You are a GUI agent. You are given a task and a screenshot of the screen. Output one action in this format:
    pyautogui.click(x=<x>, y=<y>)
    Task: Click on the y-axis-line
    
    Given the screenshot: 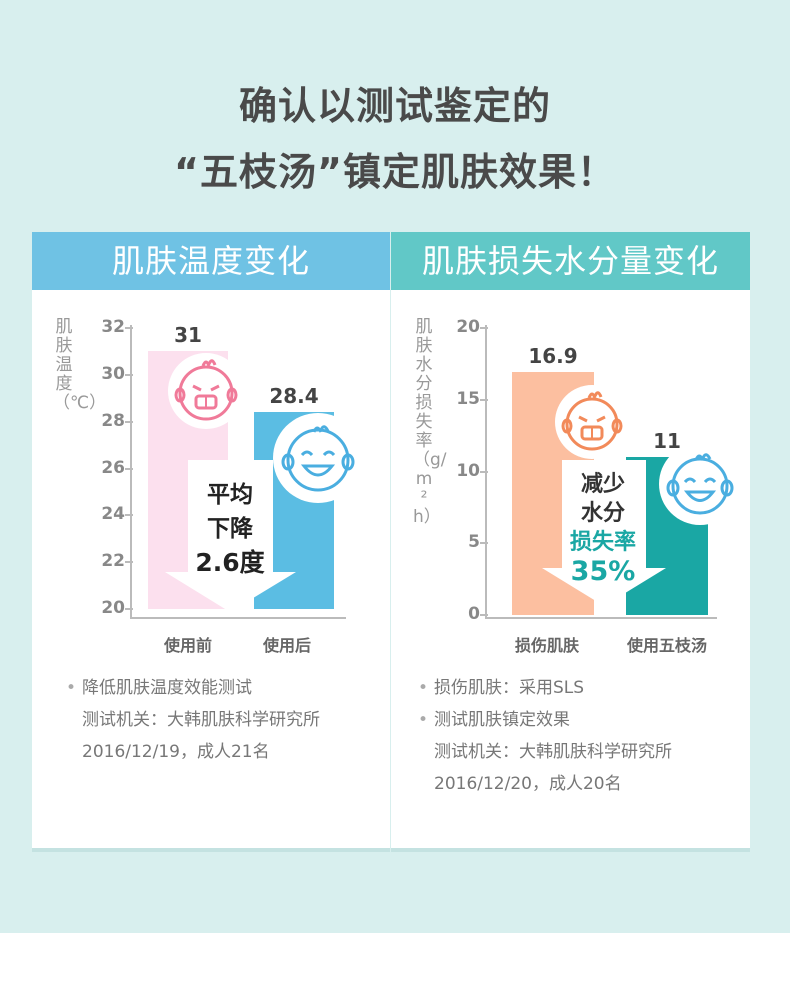 What is the action you would take?
    pyautogui.click(x=131, y=472)
    